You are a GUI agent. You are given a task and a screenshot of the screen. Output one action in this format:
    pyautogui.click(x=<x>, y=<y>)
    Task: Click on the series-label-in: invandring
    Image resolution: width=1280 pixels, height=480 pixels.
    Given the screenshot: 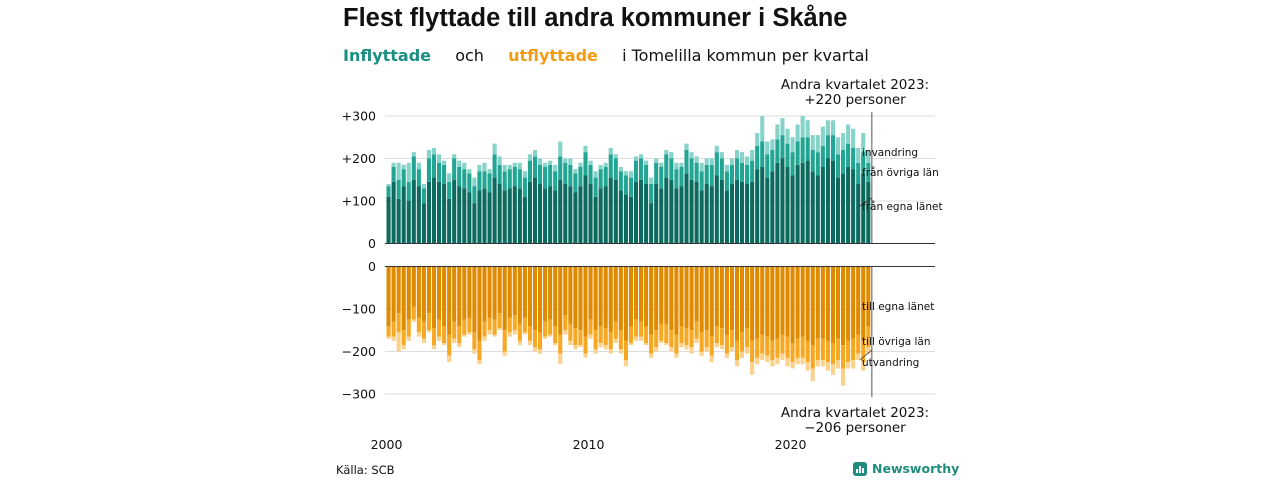 What is the action you would take?
    pyautogui.click(x=890, y=153)
    